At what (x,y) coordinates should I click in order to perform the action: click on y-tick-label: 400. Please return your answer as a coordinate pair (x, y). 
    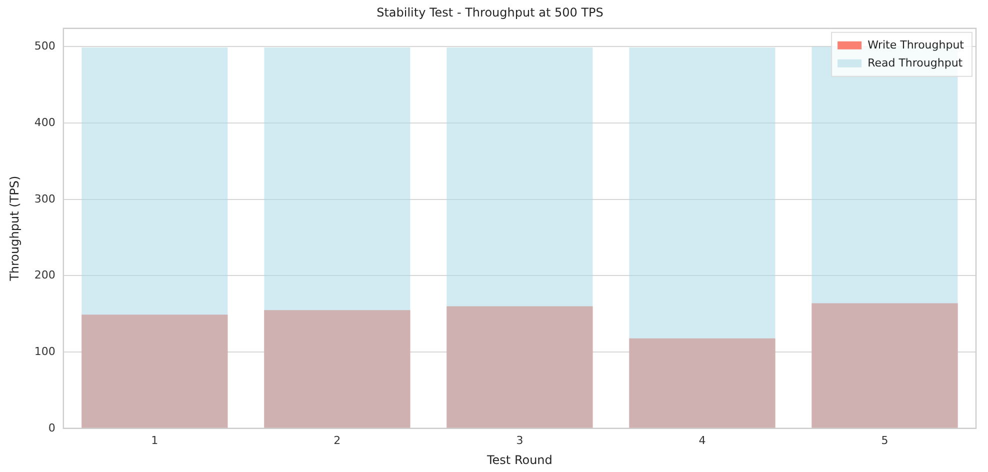
    Looking at the image, I should click on (45, 122).